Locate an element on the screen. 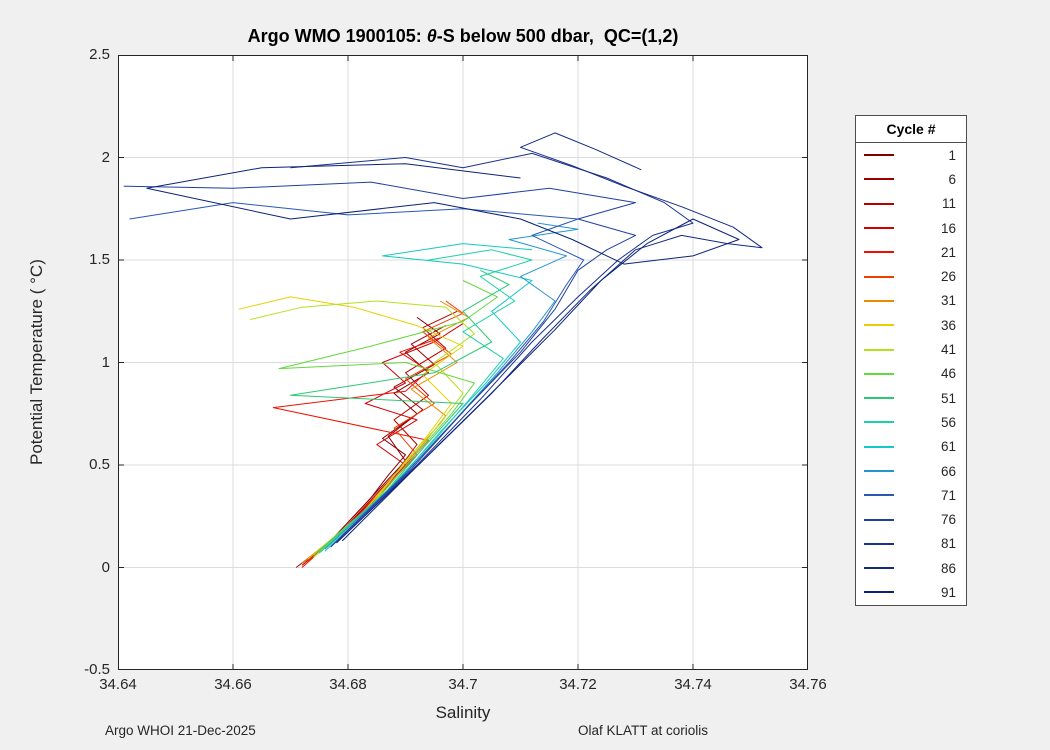  y-tick-label: 1.5 is located at coordinates (99, 259).